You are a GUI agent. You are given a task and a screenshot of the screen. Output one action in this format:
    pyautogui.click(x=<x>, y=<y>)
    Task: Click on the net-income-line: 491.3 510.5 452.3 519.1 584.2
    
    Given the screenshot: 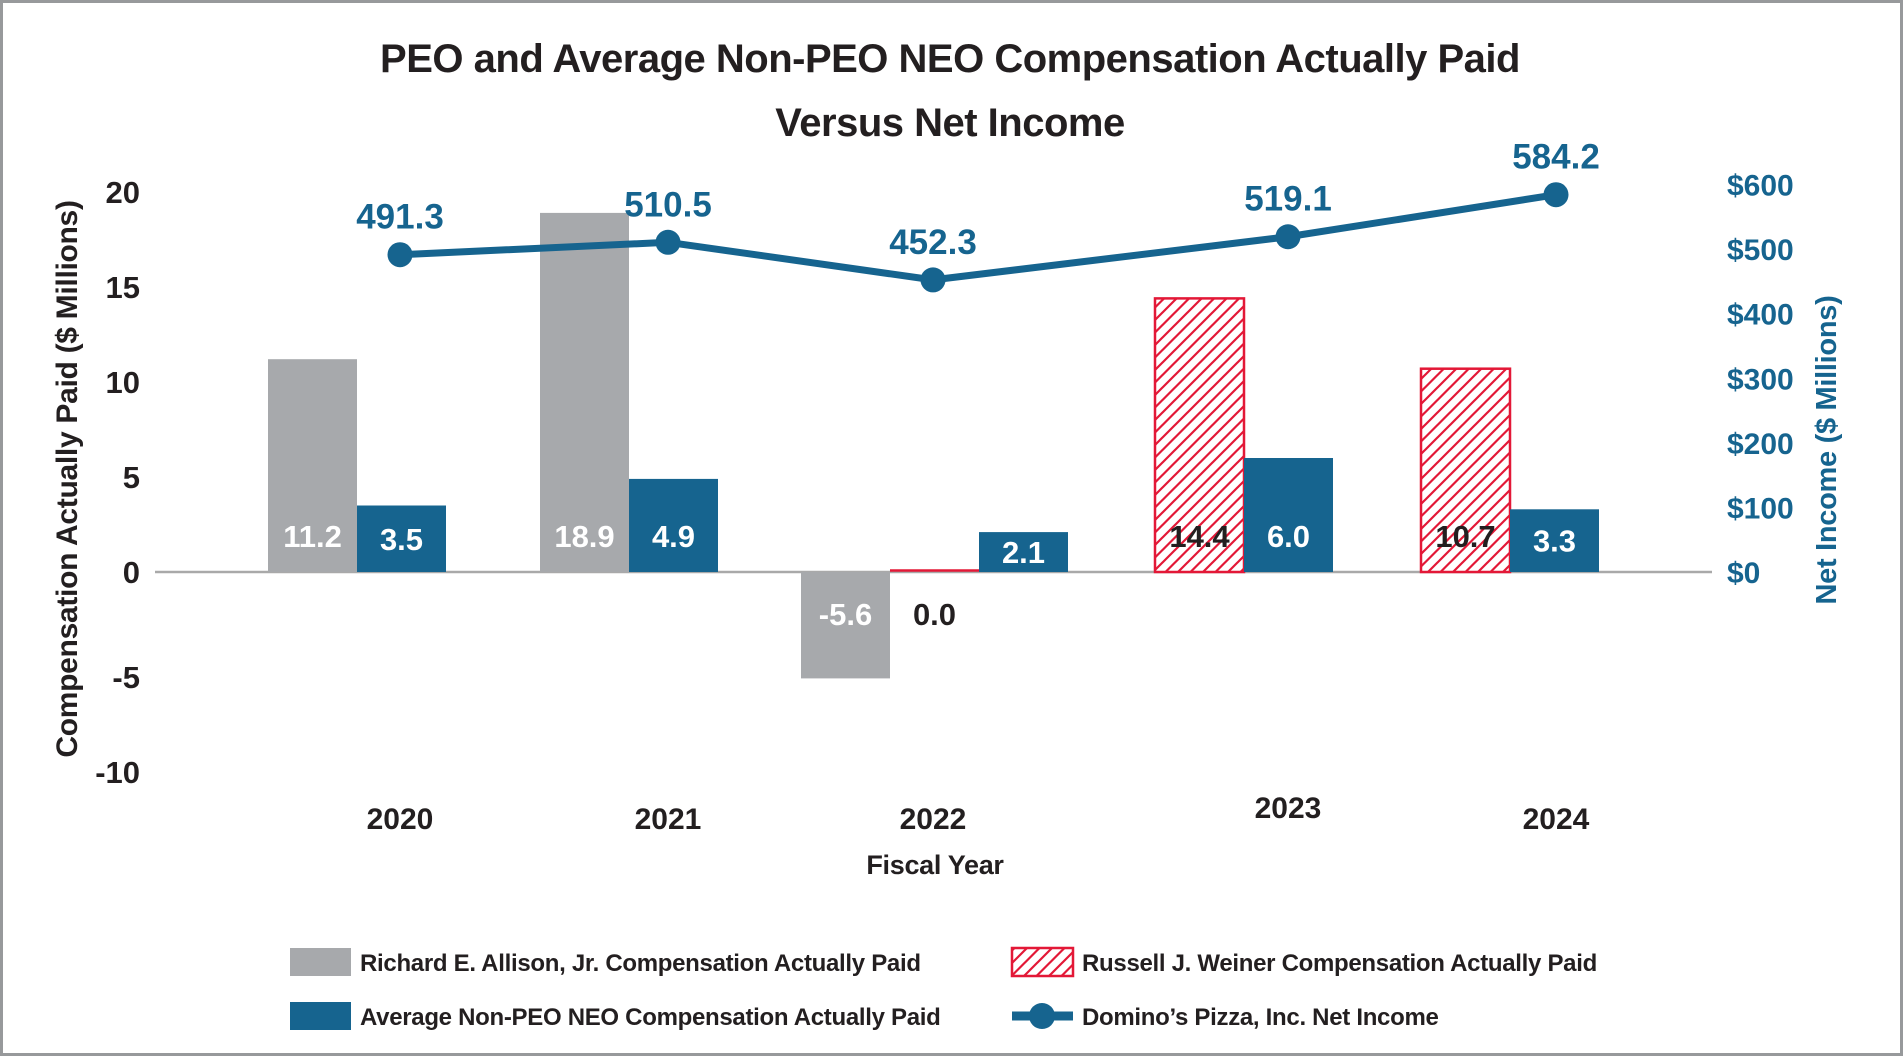 What is the action you would take?
    pyautogui.click(x=978, y=215)
    